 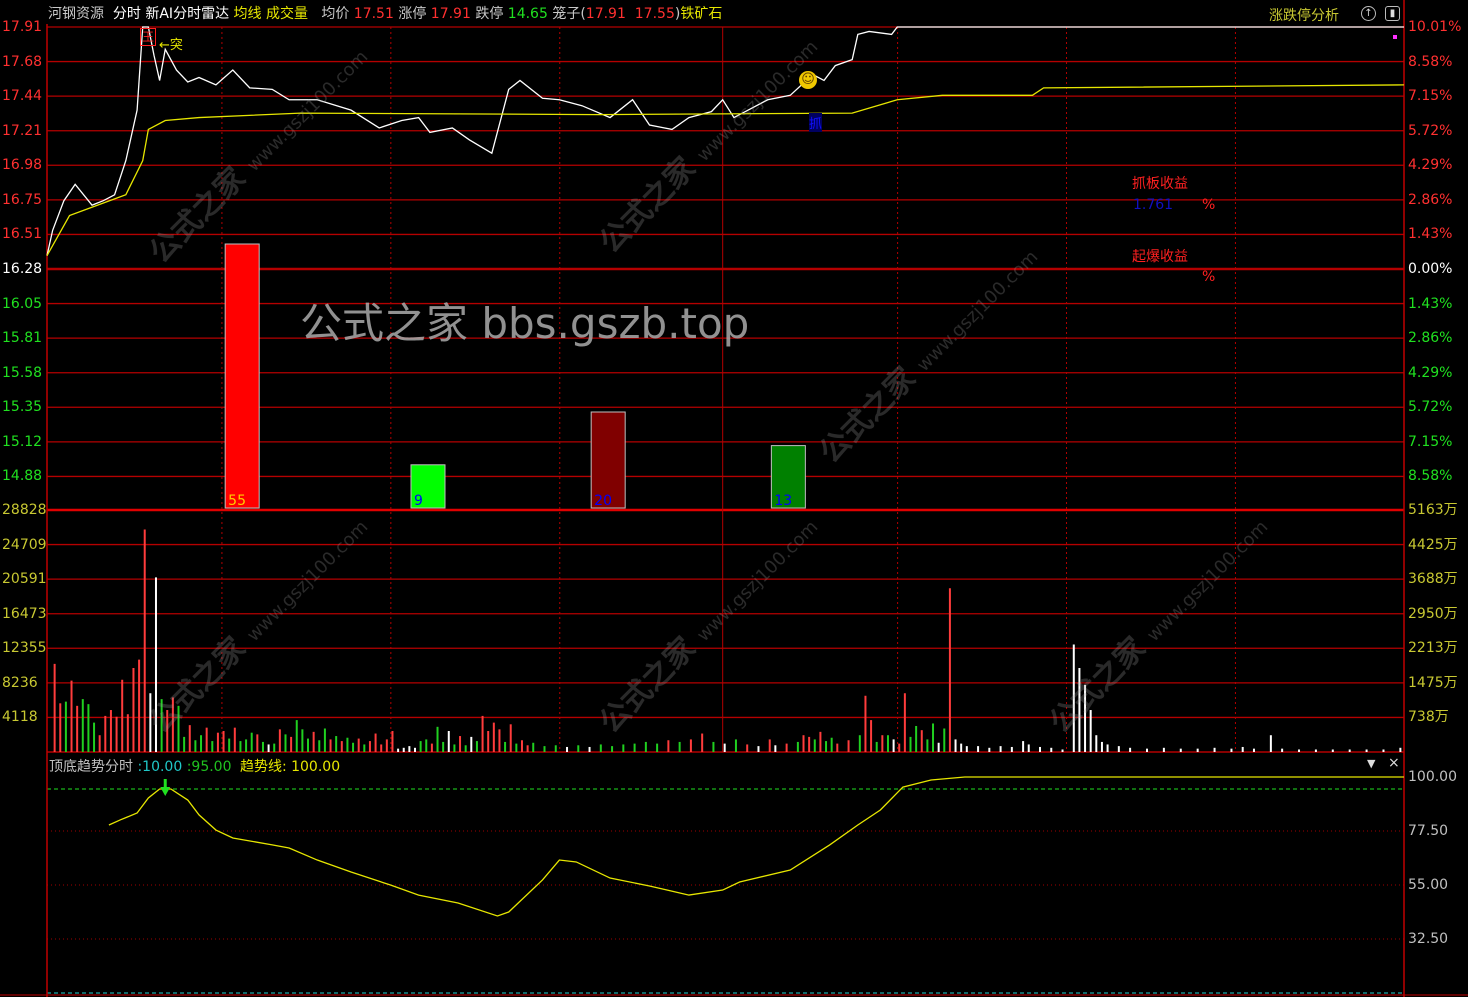 What do you see at coordinates (125, 14) in the screenshot?
I see `title-item: 分时` at bounding box center [125, 14].